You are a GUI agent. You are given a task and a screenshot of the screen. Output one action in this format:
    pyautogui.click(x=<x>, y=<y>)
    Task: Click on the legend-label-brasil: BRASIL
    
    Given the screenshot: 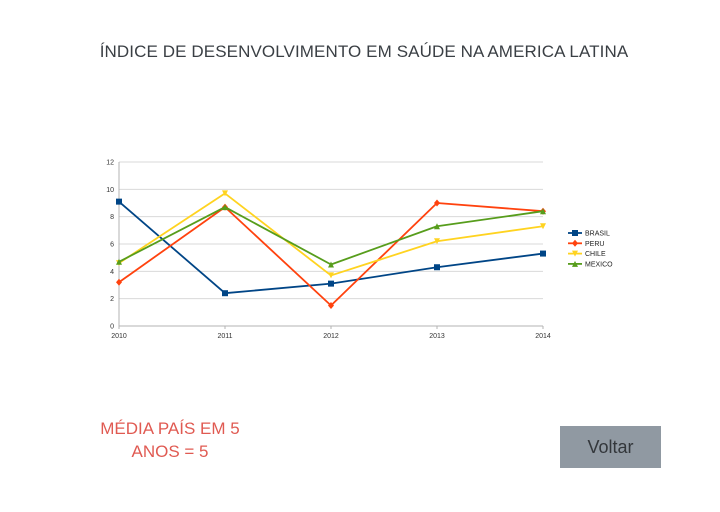 What is the action you would take?
    pyautogui.click(x=597, y=234)
    